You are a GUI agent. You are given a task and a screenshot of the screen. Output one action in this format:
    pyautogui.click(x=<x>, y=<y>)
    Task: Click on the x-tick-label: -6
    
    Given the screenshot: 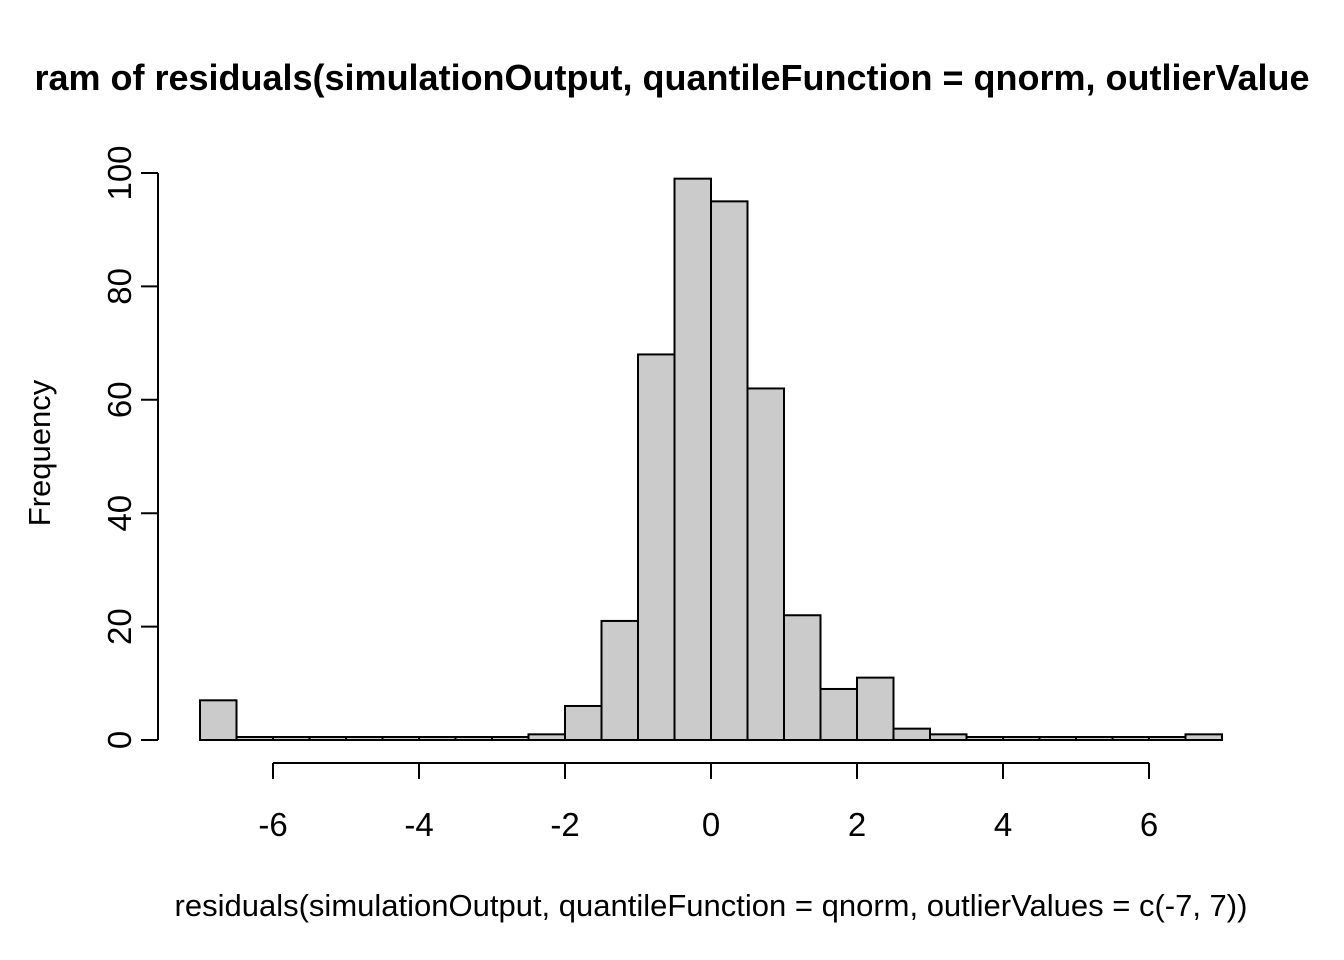 What is the action you would take?
    pyautogui.click(x=272, y=824)
    